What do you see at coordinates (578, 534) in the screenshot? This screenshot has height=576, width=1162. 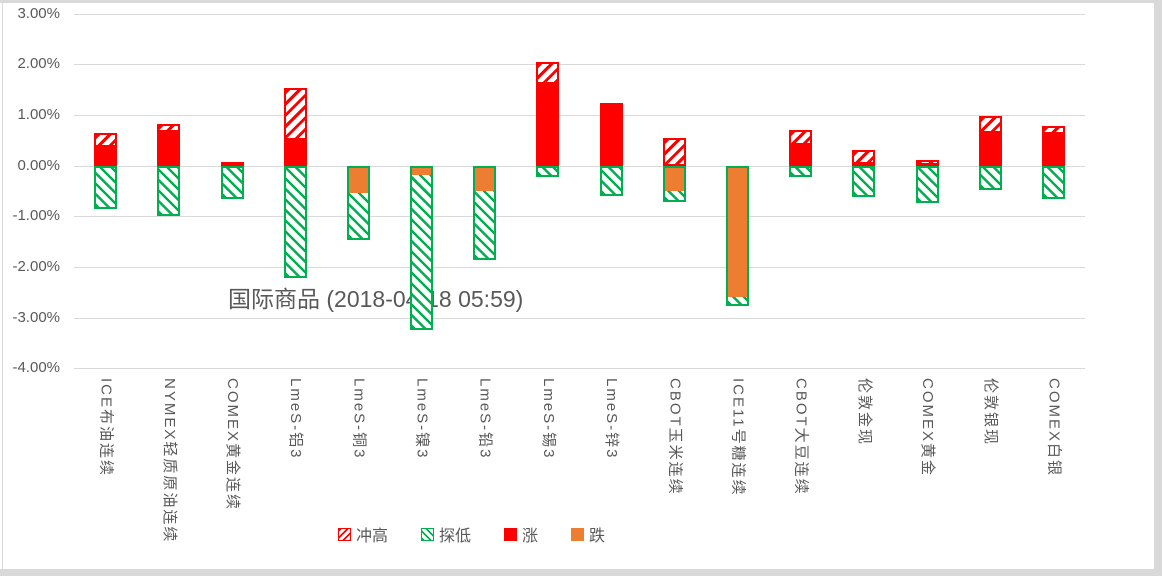 I see `legend-swatch-solid-orange` at bounding box center [578, 534].